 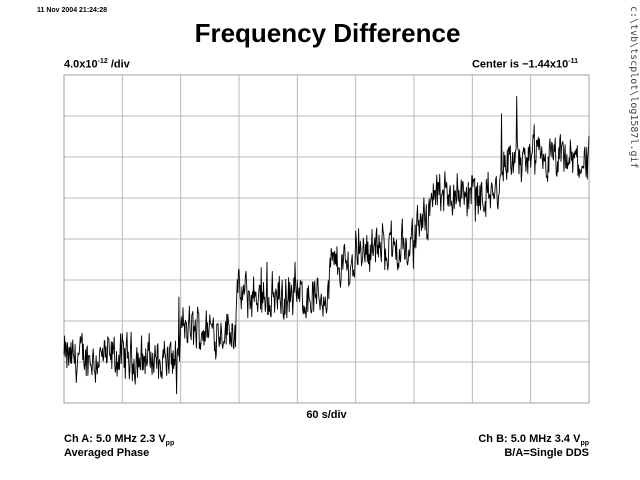 What do you see at coordinates (520, 64) in the screenshot?
I see `center-prefix: Center is −1.44x10` at bounding box center [520, 64].